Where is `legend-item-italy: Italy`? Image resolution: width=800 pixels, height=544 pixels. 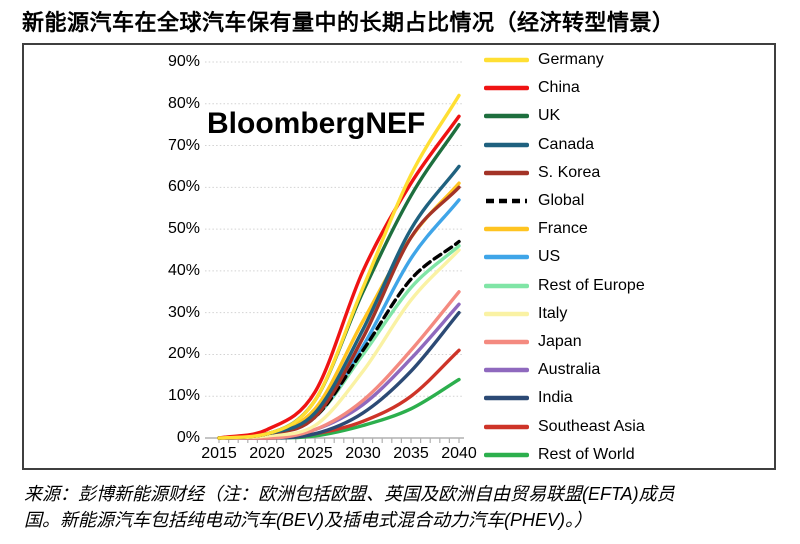
legend-item-italy: Italy is located at coordinates (629, 314).